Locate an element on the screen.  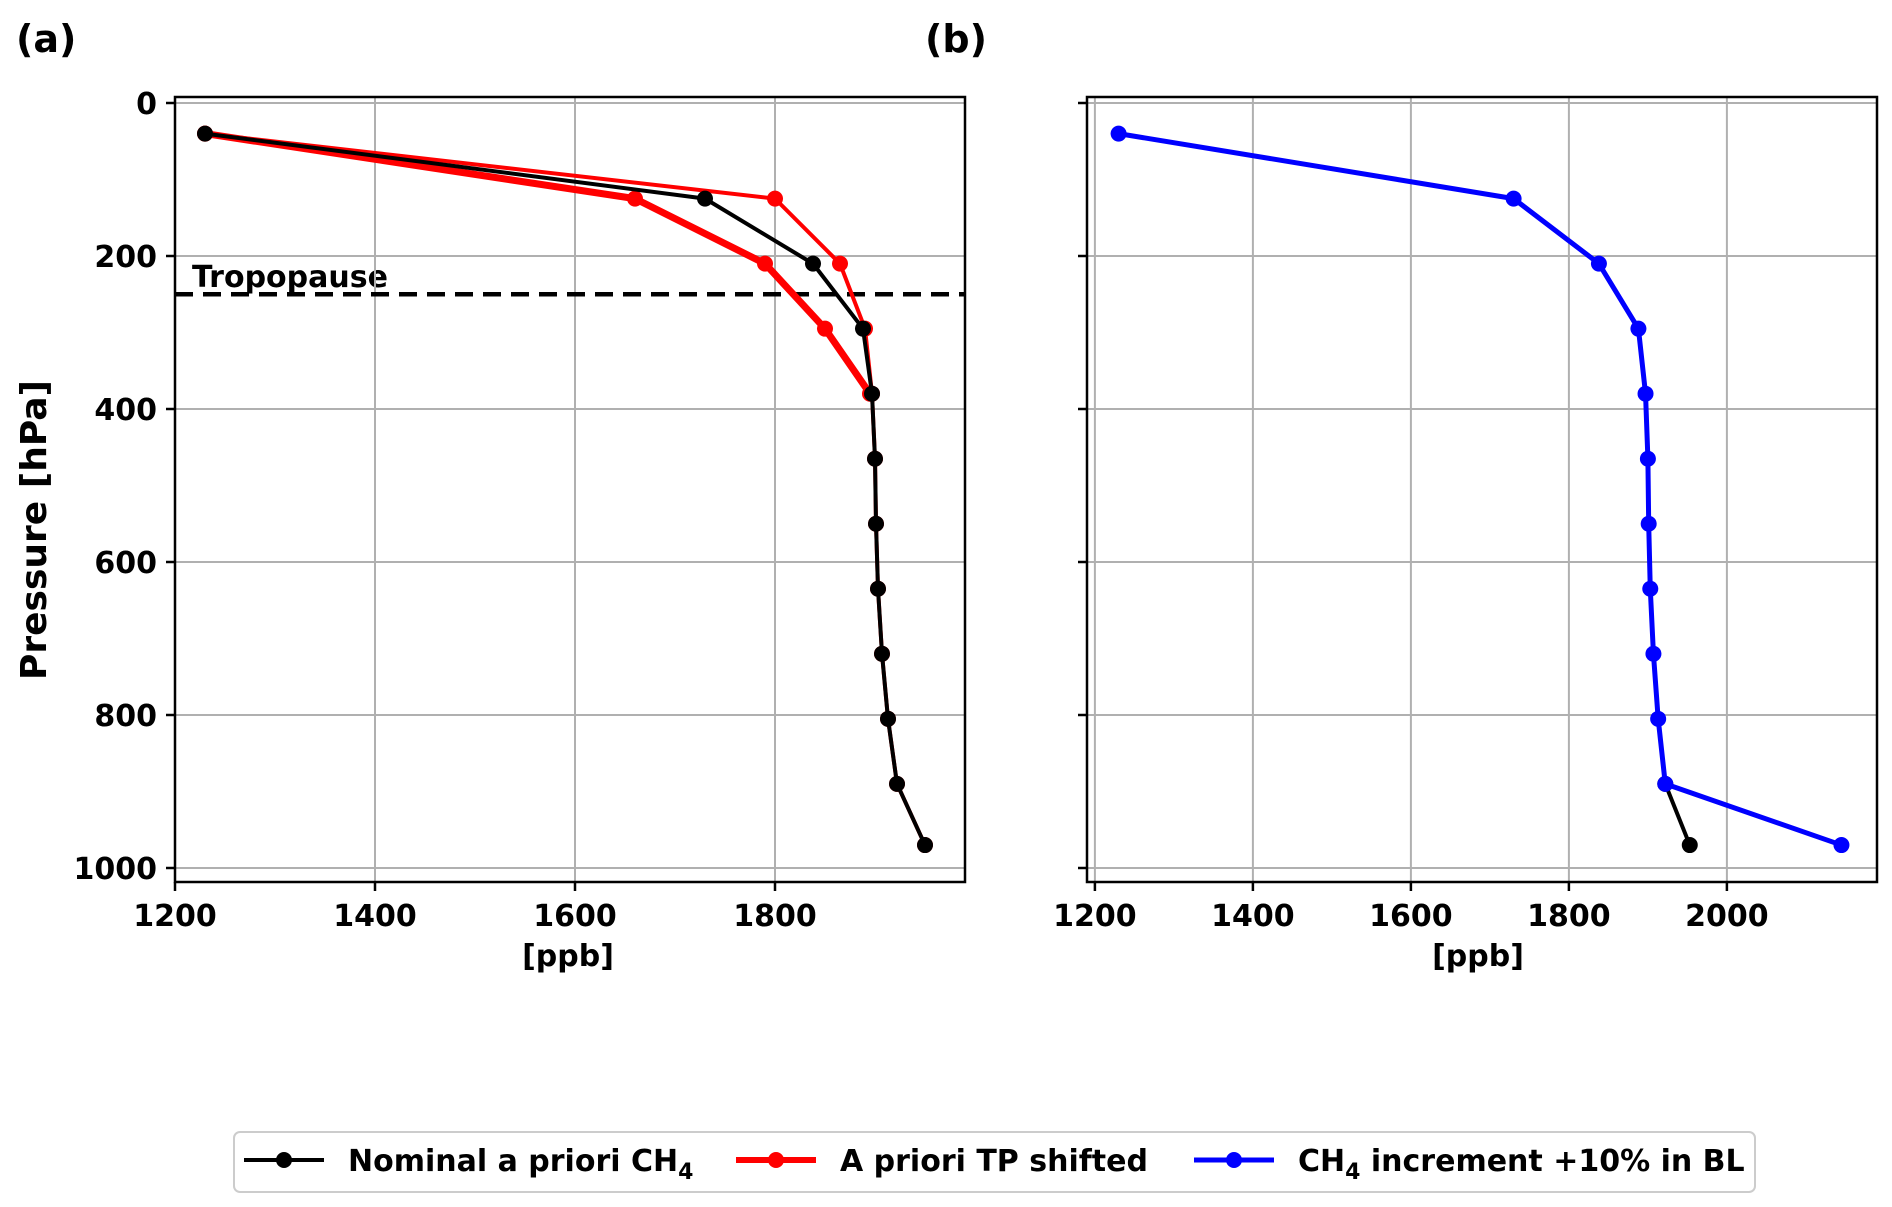
y-axis-label: Pressure [hPa] is located at coordinates (34, 530).